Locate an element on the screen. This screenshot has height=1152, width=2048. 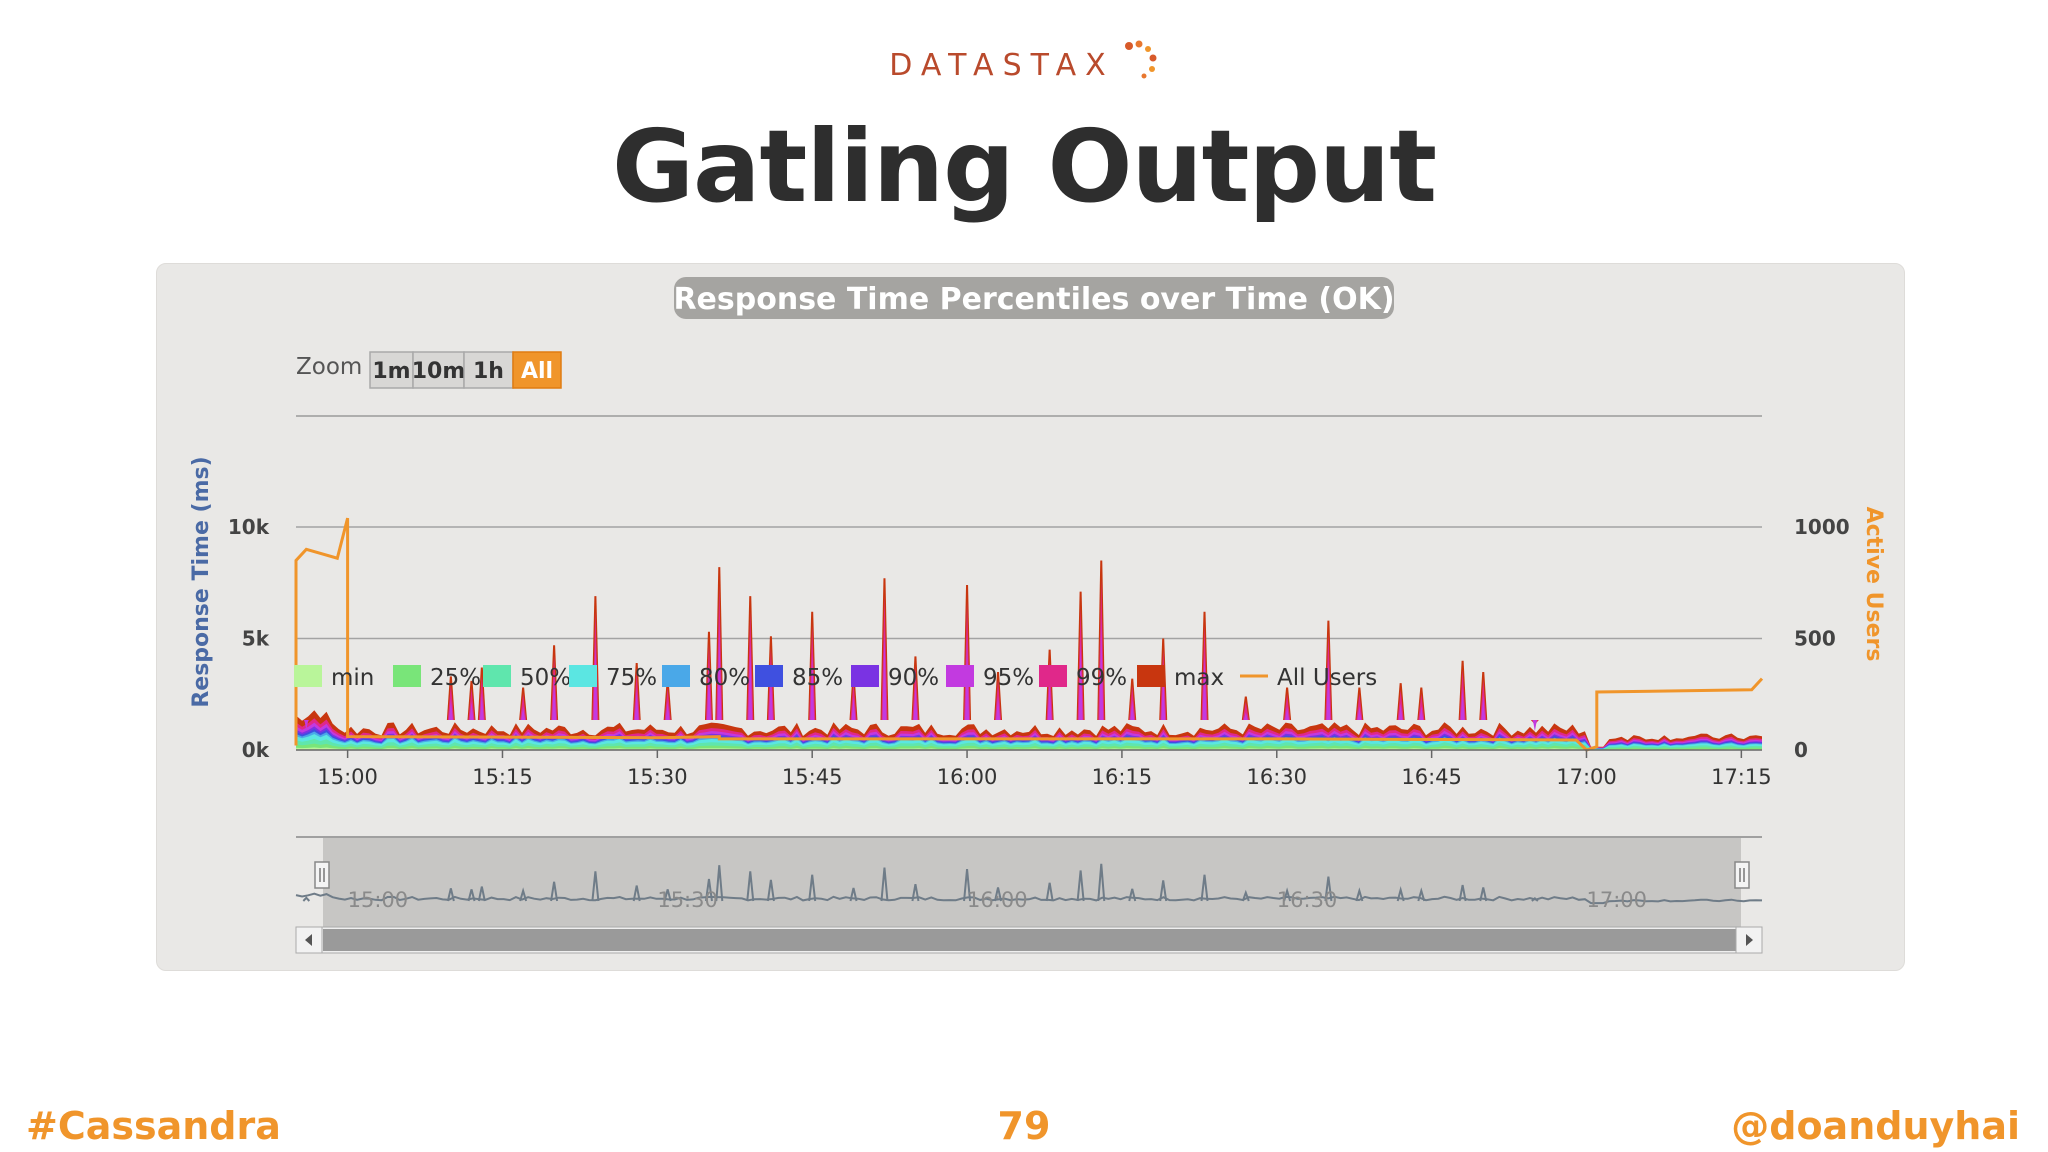
zoom-button-1h: 1h is located at coordinates (488, 370).